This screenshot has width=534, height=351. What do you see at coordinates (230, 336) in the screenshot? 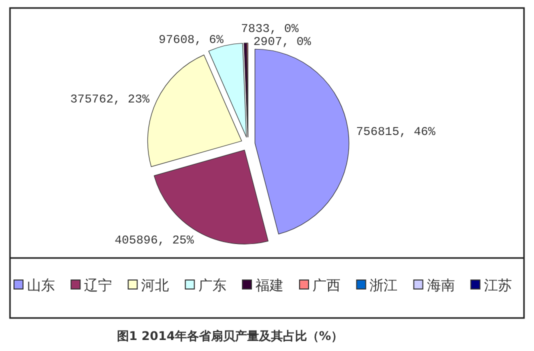
I see `text: 图1 2014年各省扇贝产量及其占比（%）` at bounding box center [230, 336].